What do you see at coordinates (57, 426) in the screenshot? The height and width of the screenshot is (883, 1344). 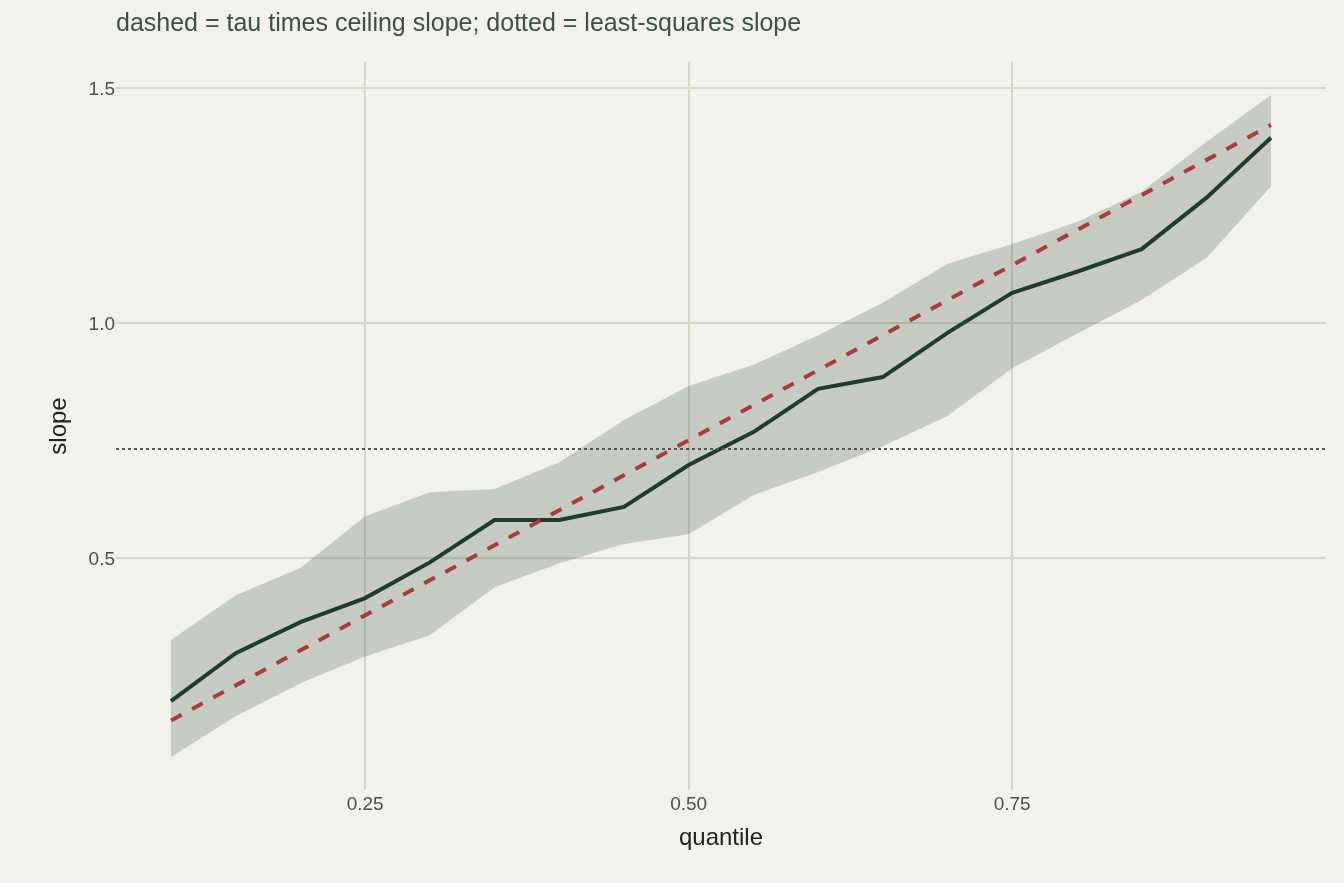 I see `y-axis-title: slope` at bounding box center [57, 426].